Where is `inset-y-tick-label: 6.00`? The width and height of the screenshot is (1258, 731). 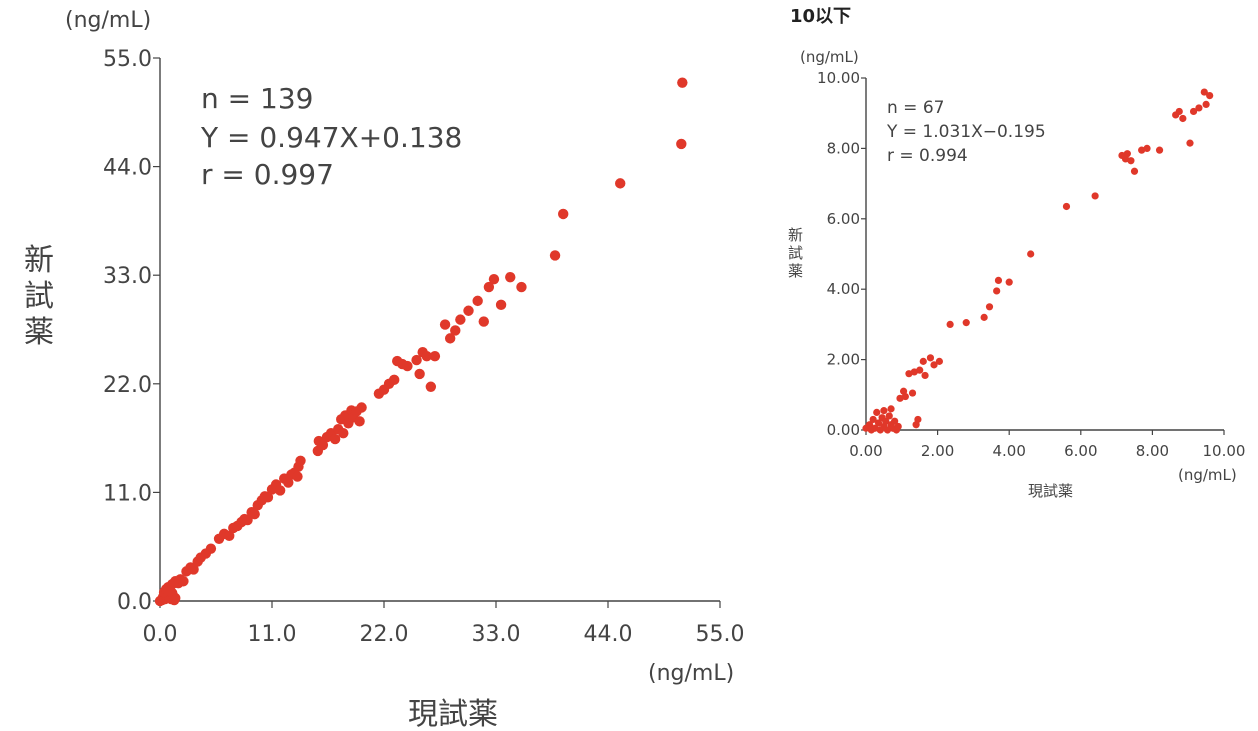
inset-y-tick-label: 6.00 is located at coordinates (843, 219).